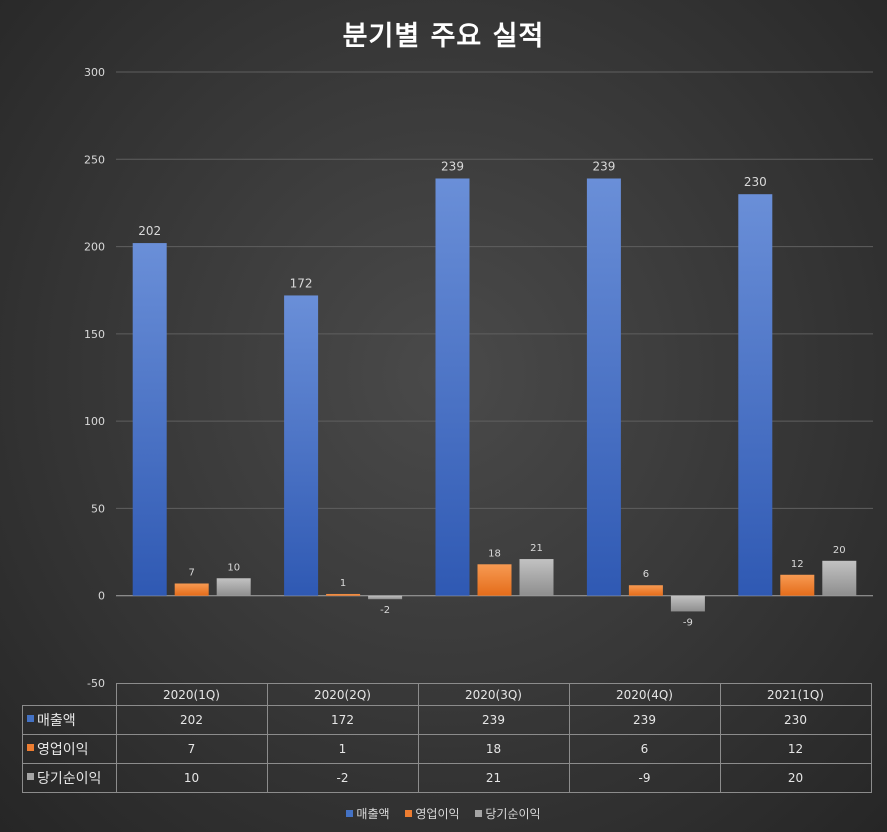 This screenshot has height=832, width=887. What do you see at coordinates (513, 814) in the screenshot?
I see `legend-label: 당기순이익` at bounding box center [513, 814].